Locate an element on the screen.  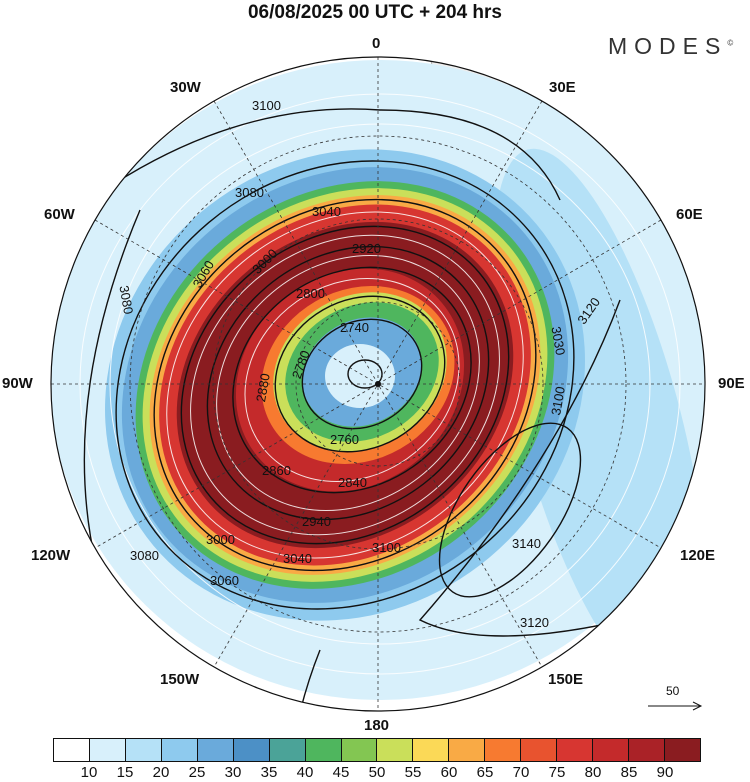
modes-logo: MODES© is located at coordinates (670, 46).